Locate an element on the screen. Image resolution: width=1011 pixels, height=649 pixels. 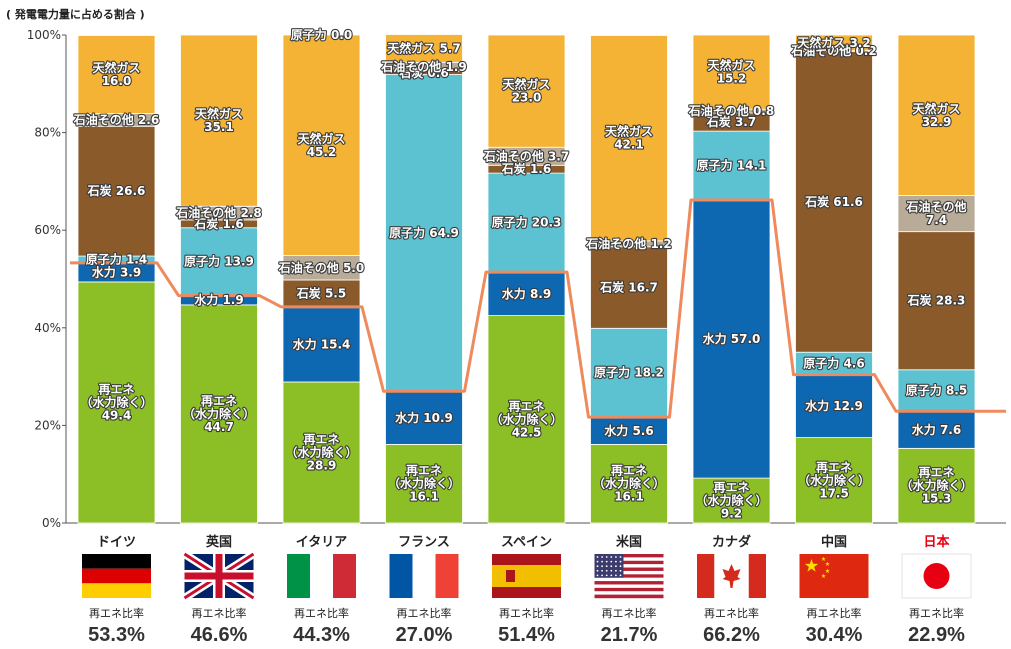
segment-label-gas: 35.1 is located at coordinates (219, 127).